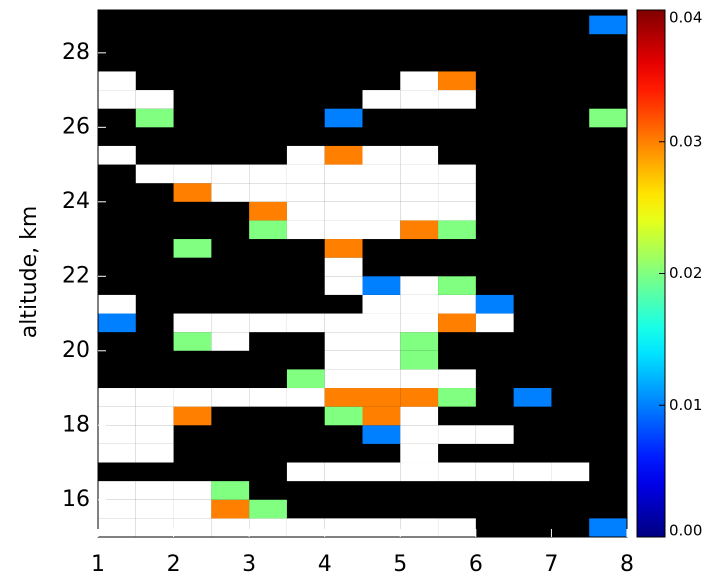 The width and height of the screenshot is (720, 587). Describe the element at coordinates (400, 564) in the screenshot. I see `x-tick-label: 5` at that location.